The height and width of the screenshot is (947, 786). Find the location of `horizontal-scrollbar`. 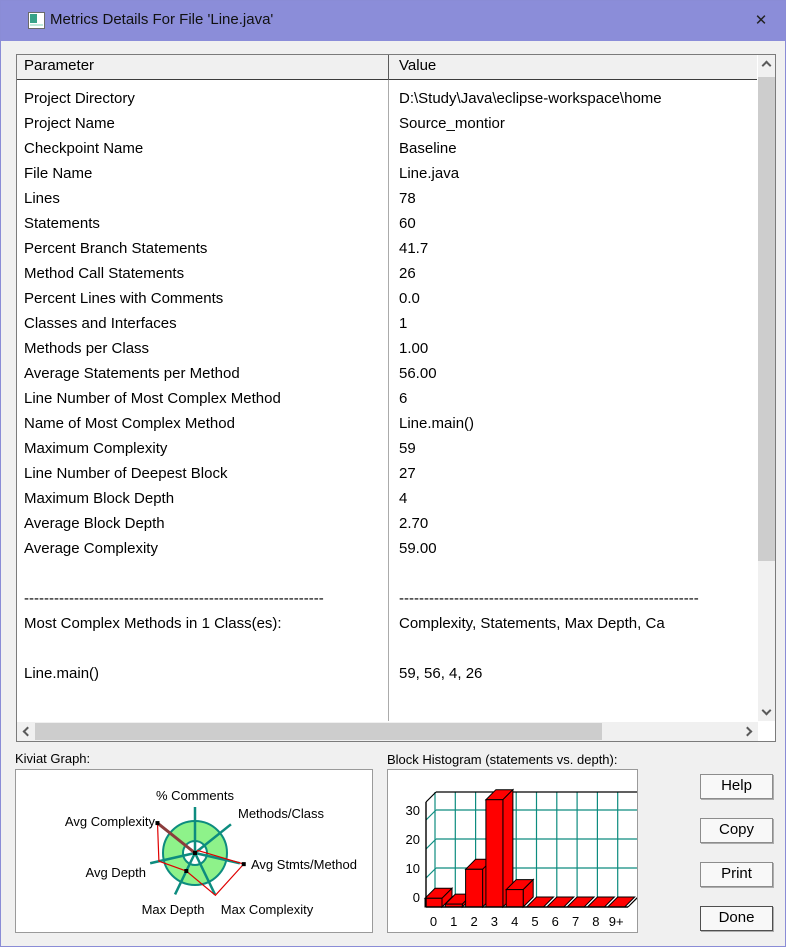

horizontal-scrollbar is located at coordinates (387, 731).